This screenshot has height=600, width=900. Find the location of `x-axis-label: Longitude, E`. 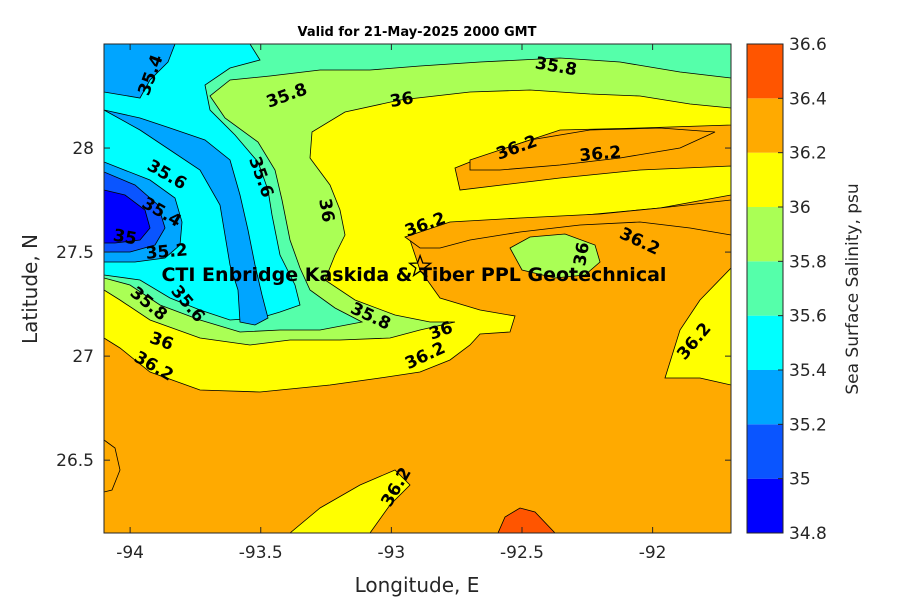

x-axis-label: Longitude, E is located at coordinates (417, 585).